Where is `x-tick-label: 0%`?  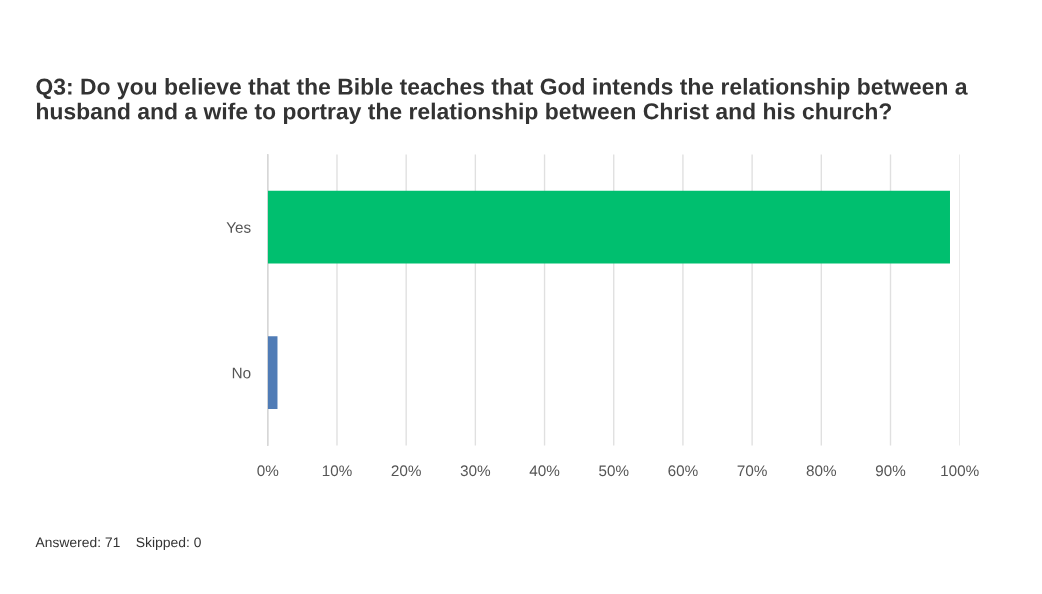
x-tick-label: 0% is located at coordinates (268, 471).